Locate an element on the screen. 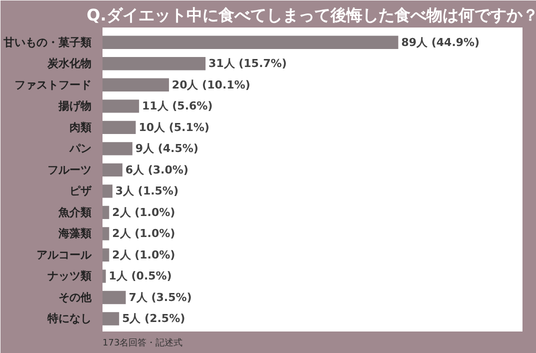 Image resolution: width=536 pixels, height=353 pixels. y-tick-label: ファストフード is located at coordinates (53, 85).